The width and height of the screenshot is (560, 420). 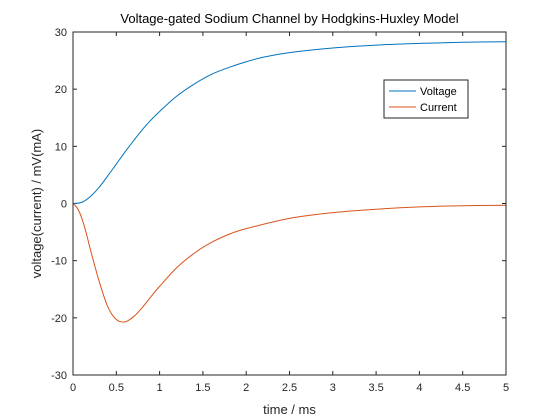 I want to click on y-tick-label: -10, so click(x=59, y=262).